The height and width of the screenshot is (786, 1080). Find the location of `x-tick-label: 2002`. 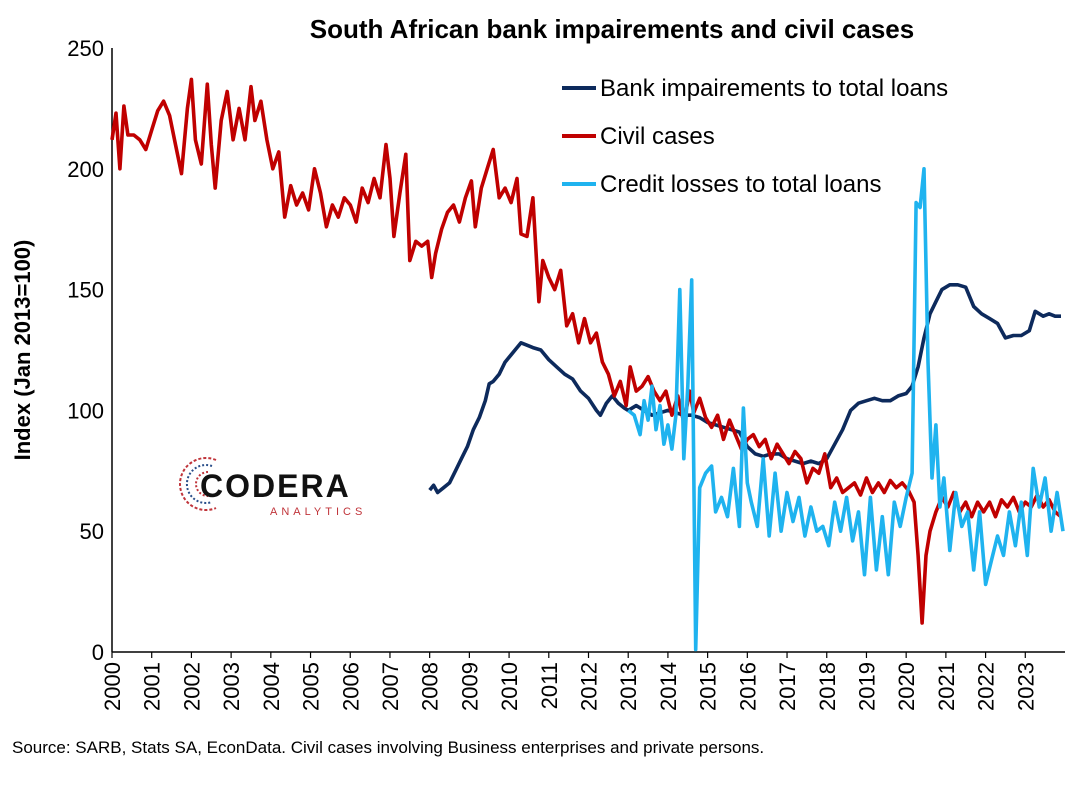

x-tick-label: 2002 is located at coordinates (191, 686).